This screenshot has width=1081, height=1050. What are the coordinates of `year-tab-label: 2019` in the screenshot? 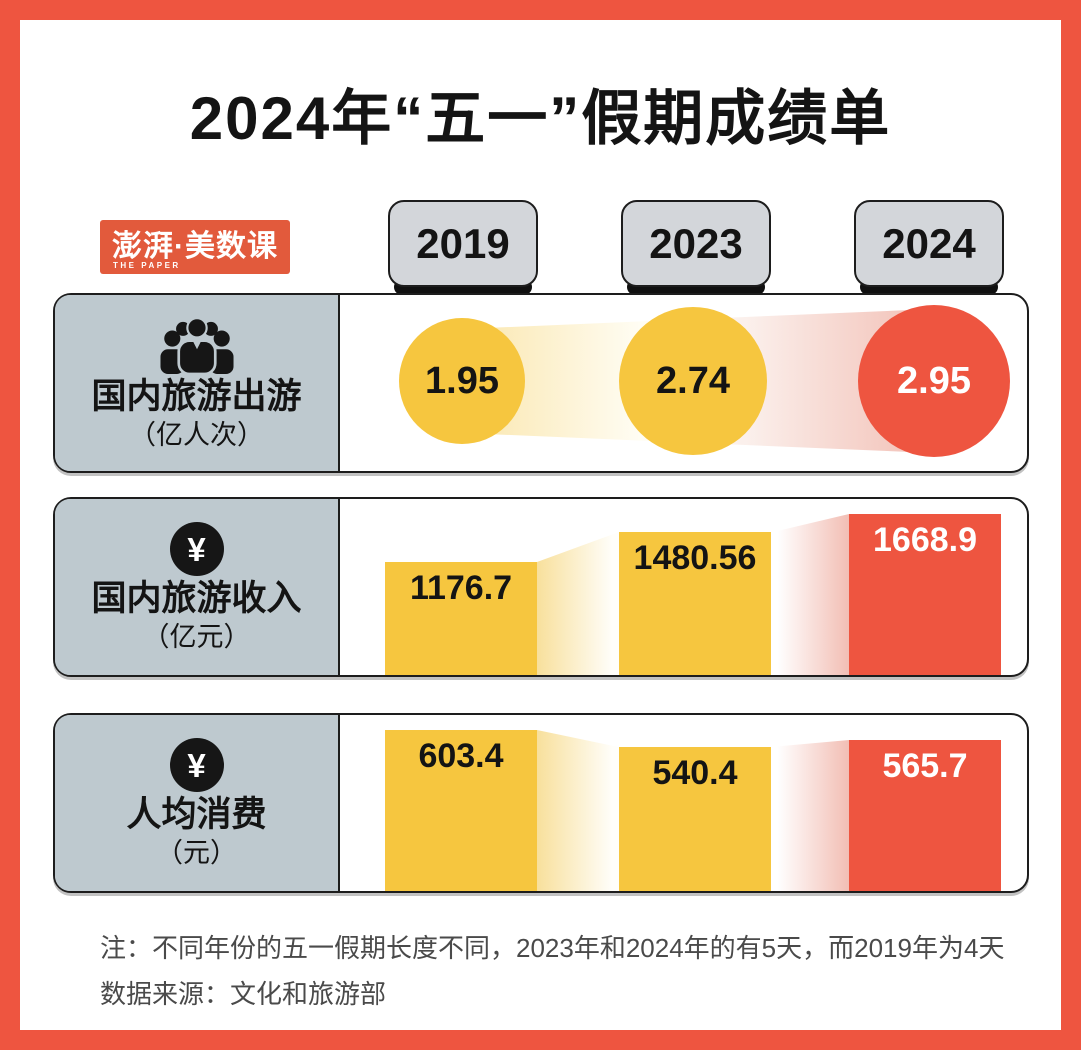 It's located at (463, 243).